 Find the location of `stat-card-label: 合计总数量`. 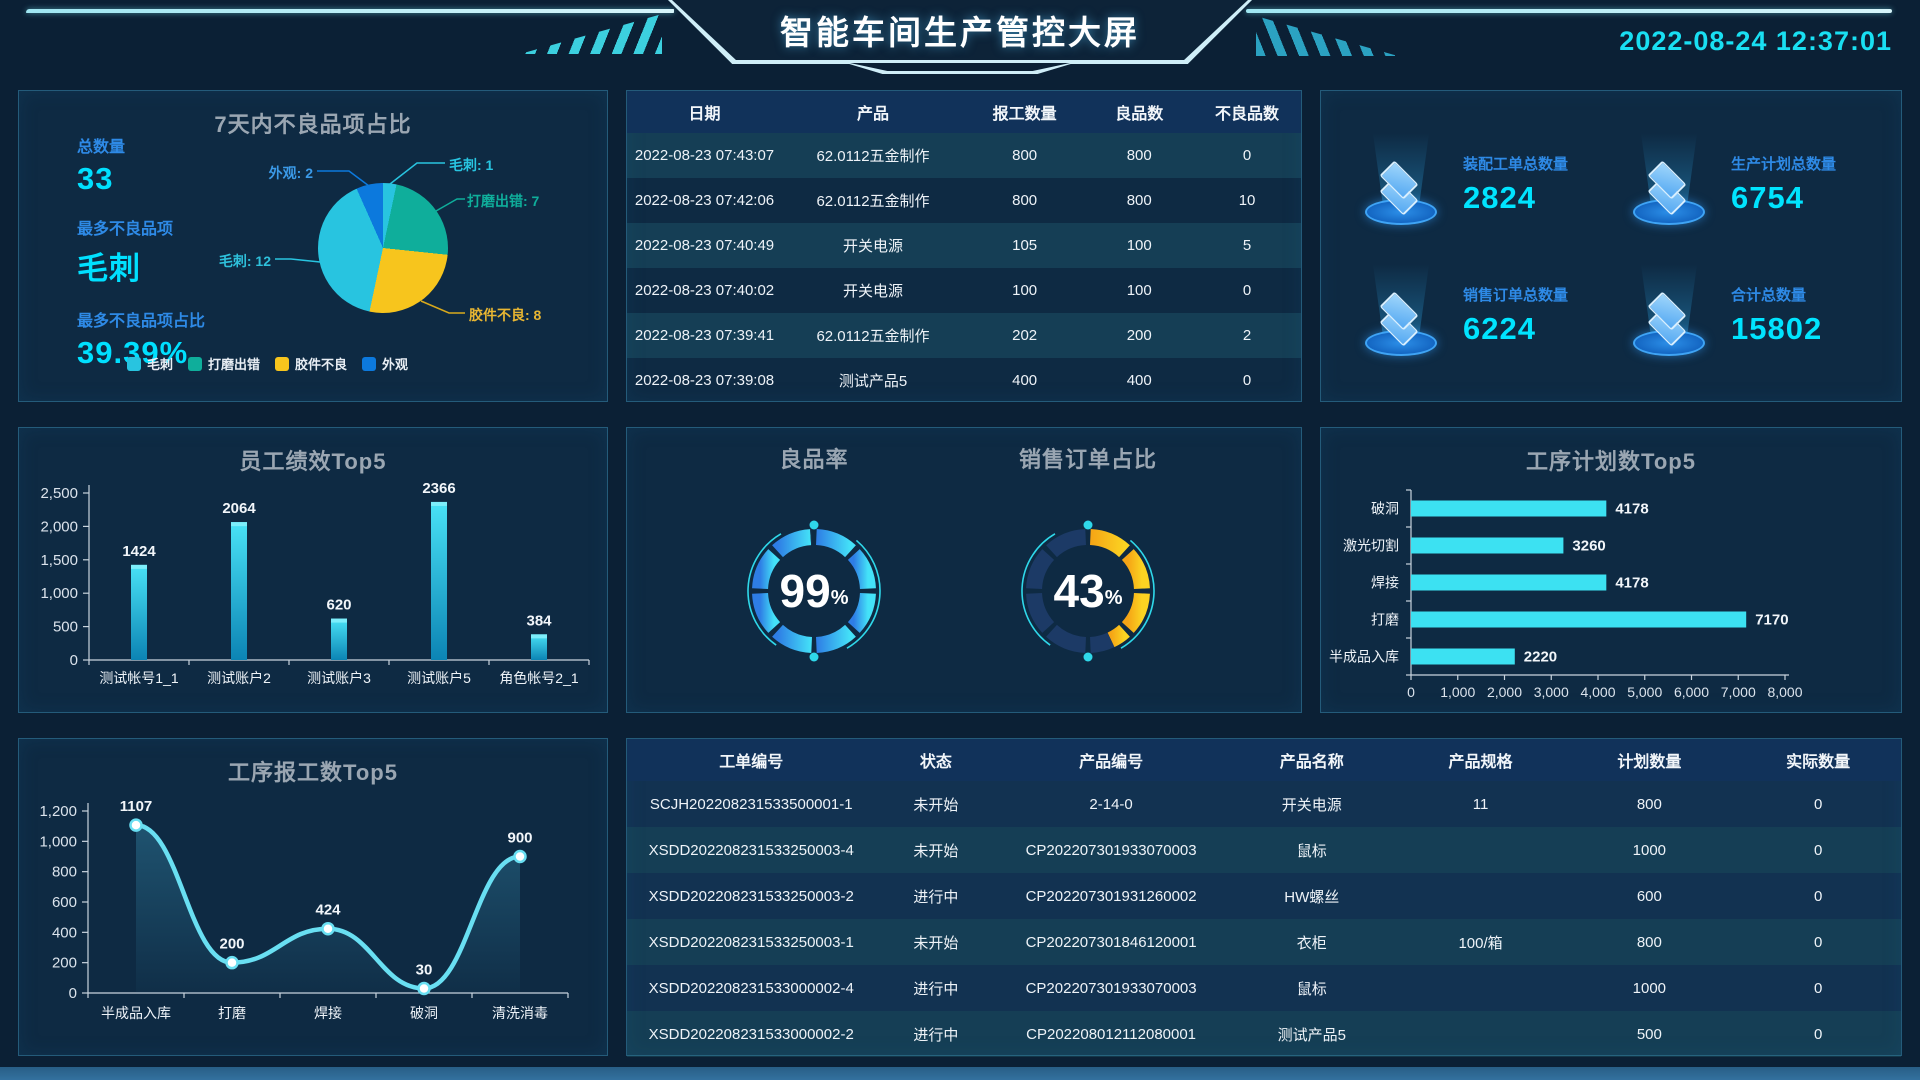

stat-card-label: 合计总数量 is located at coordinates (1769, 295).